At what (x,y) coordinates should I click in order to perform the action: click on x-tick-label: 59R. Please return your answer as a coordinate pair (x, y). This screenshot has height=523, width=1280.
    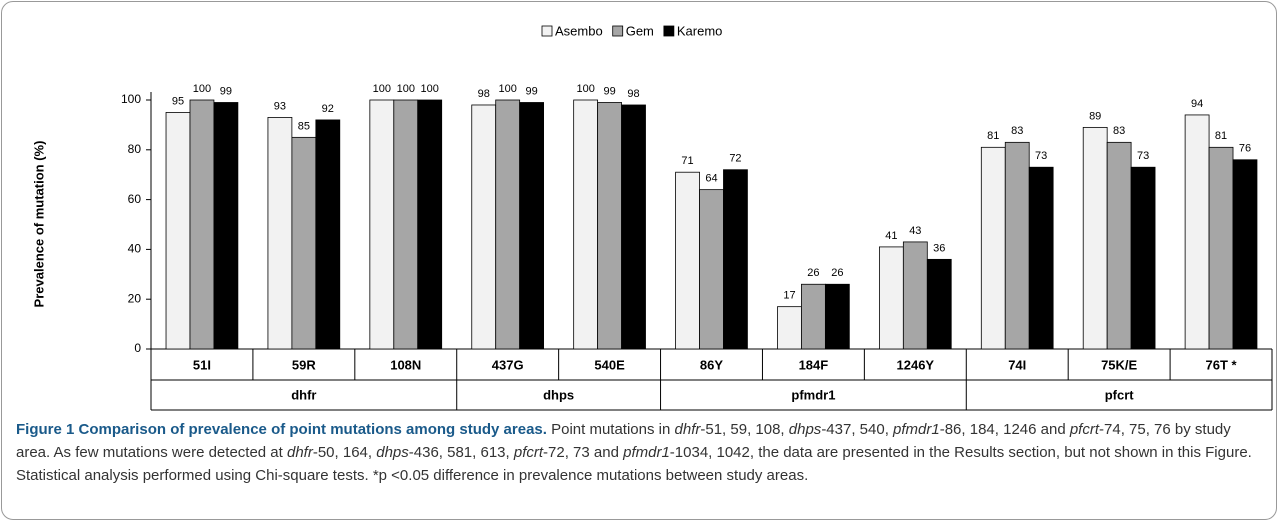
    Looking at the image, I should click on (304, 364).